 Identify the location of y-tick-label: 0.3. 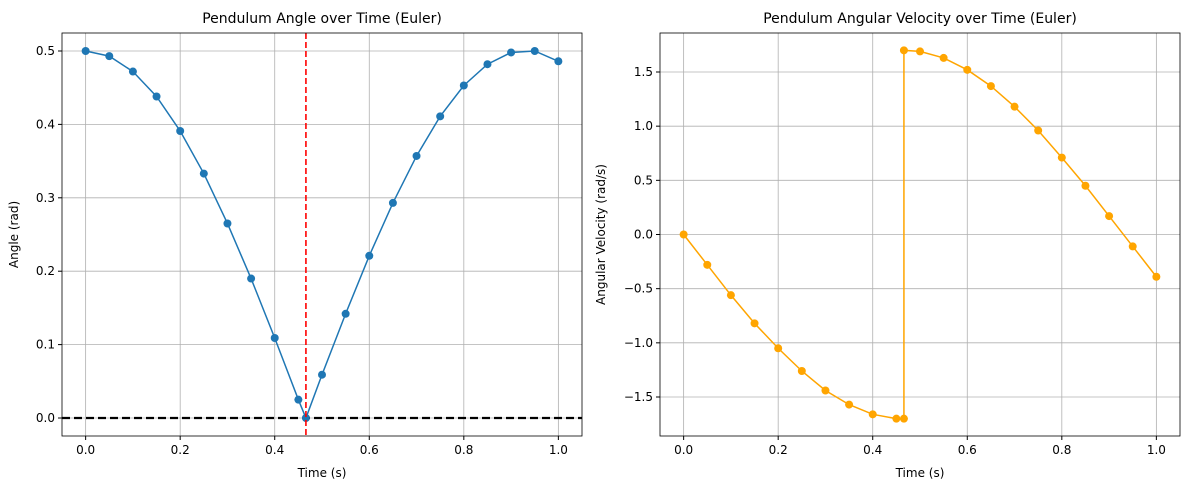
(45, 198).